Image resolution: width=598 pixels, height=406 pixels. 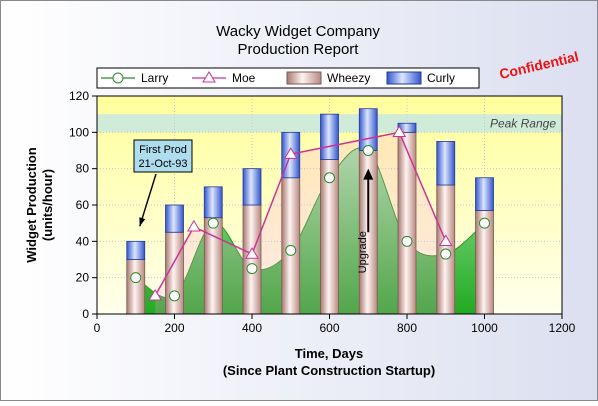 What do you see at coordinates (329, 353) in the screenshot?
I see `x-axis-label-line-1: Time, Days` at bounding box center [329, 353].